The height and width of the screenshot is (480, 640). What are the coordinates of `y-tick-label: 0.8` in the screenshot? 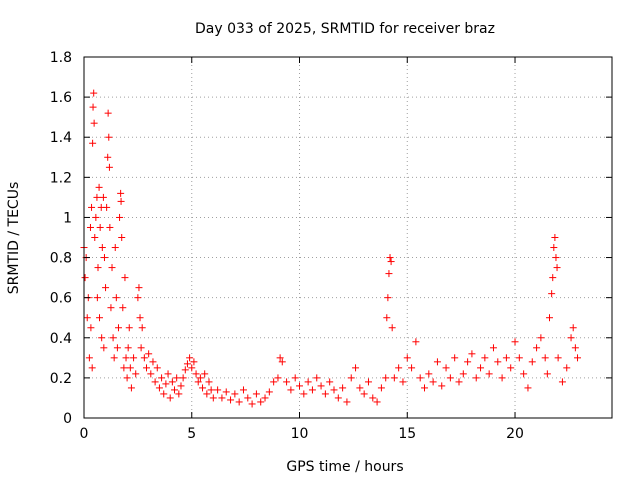 It's located at (61, 259).